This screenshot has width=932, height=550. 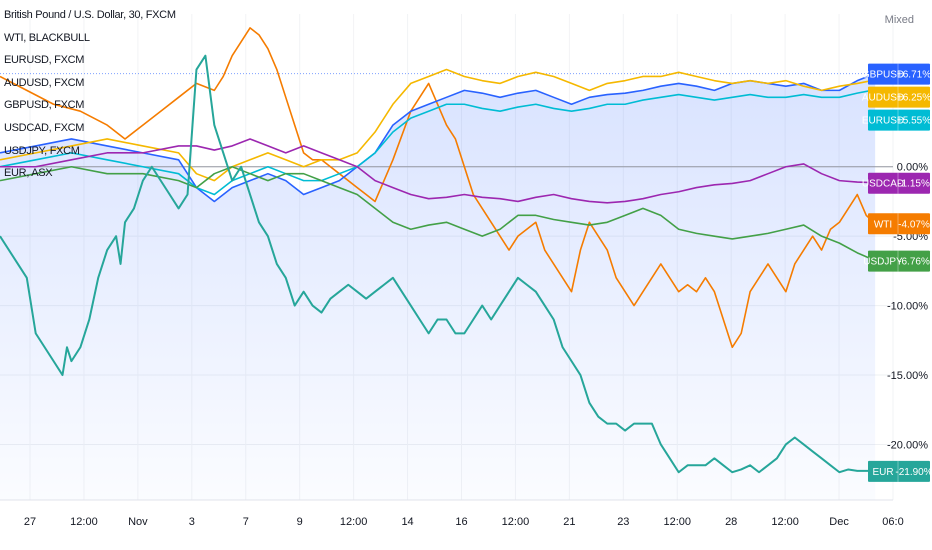 What do you see at coordinates (883, 262) in the screenshot?
I see `last-label-name: USDJPY` at bounding box center [883, 262].